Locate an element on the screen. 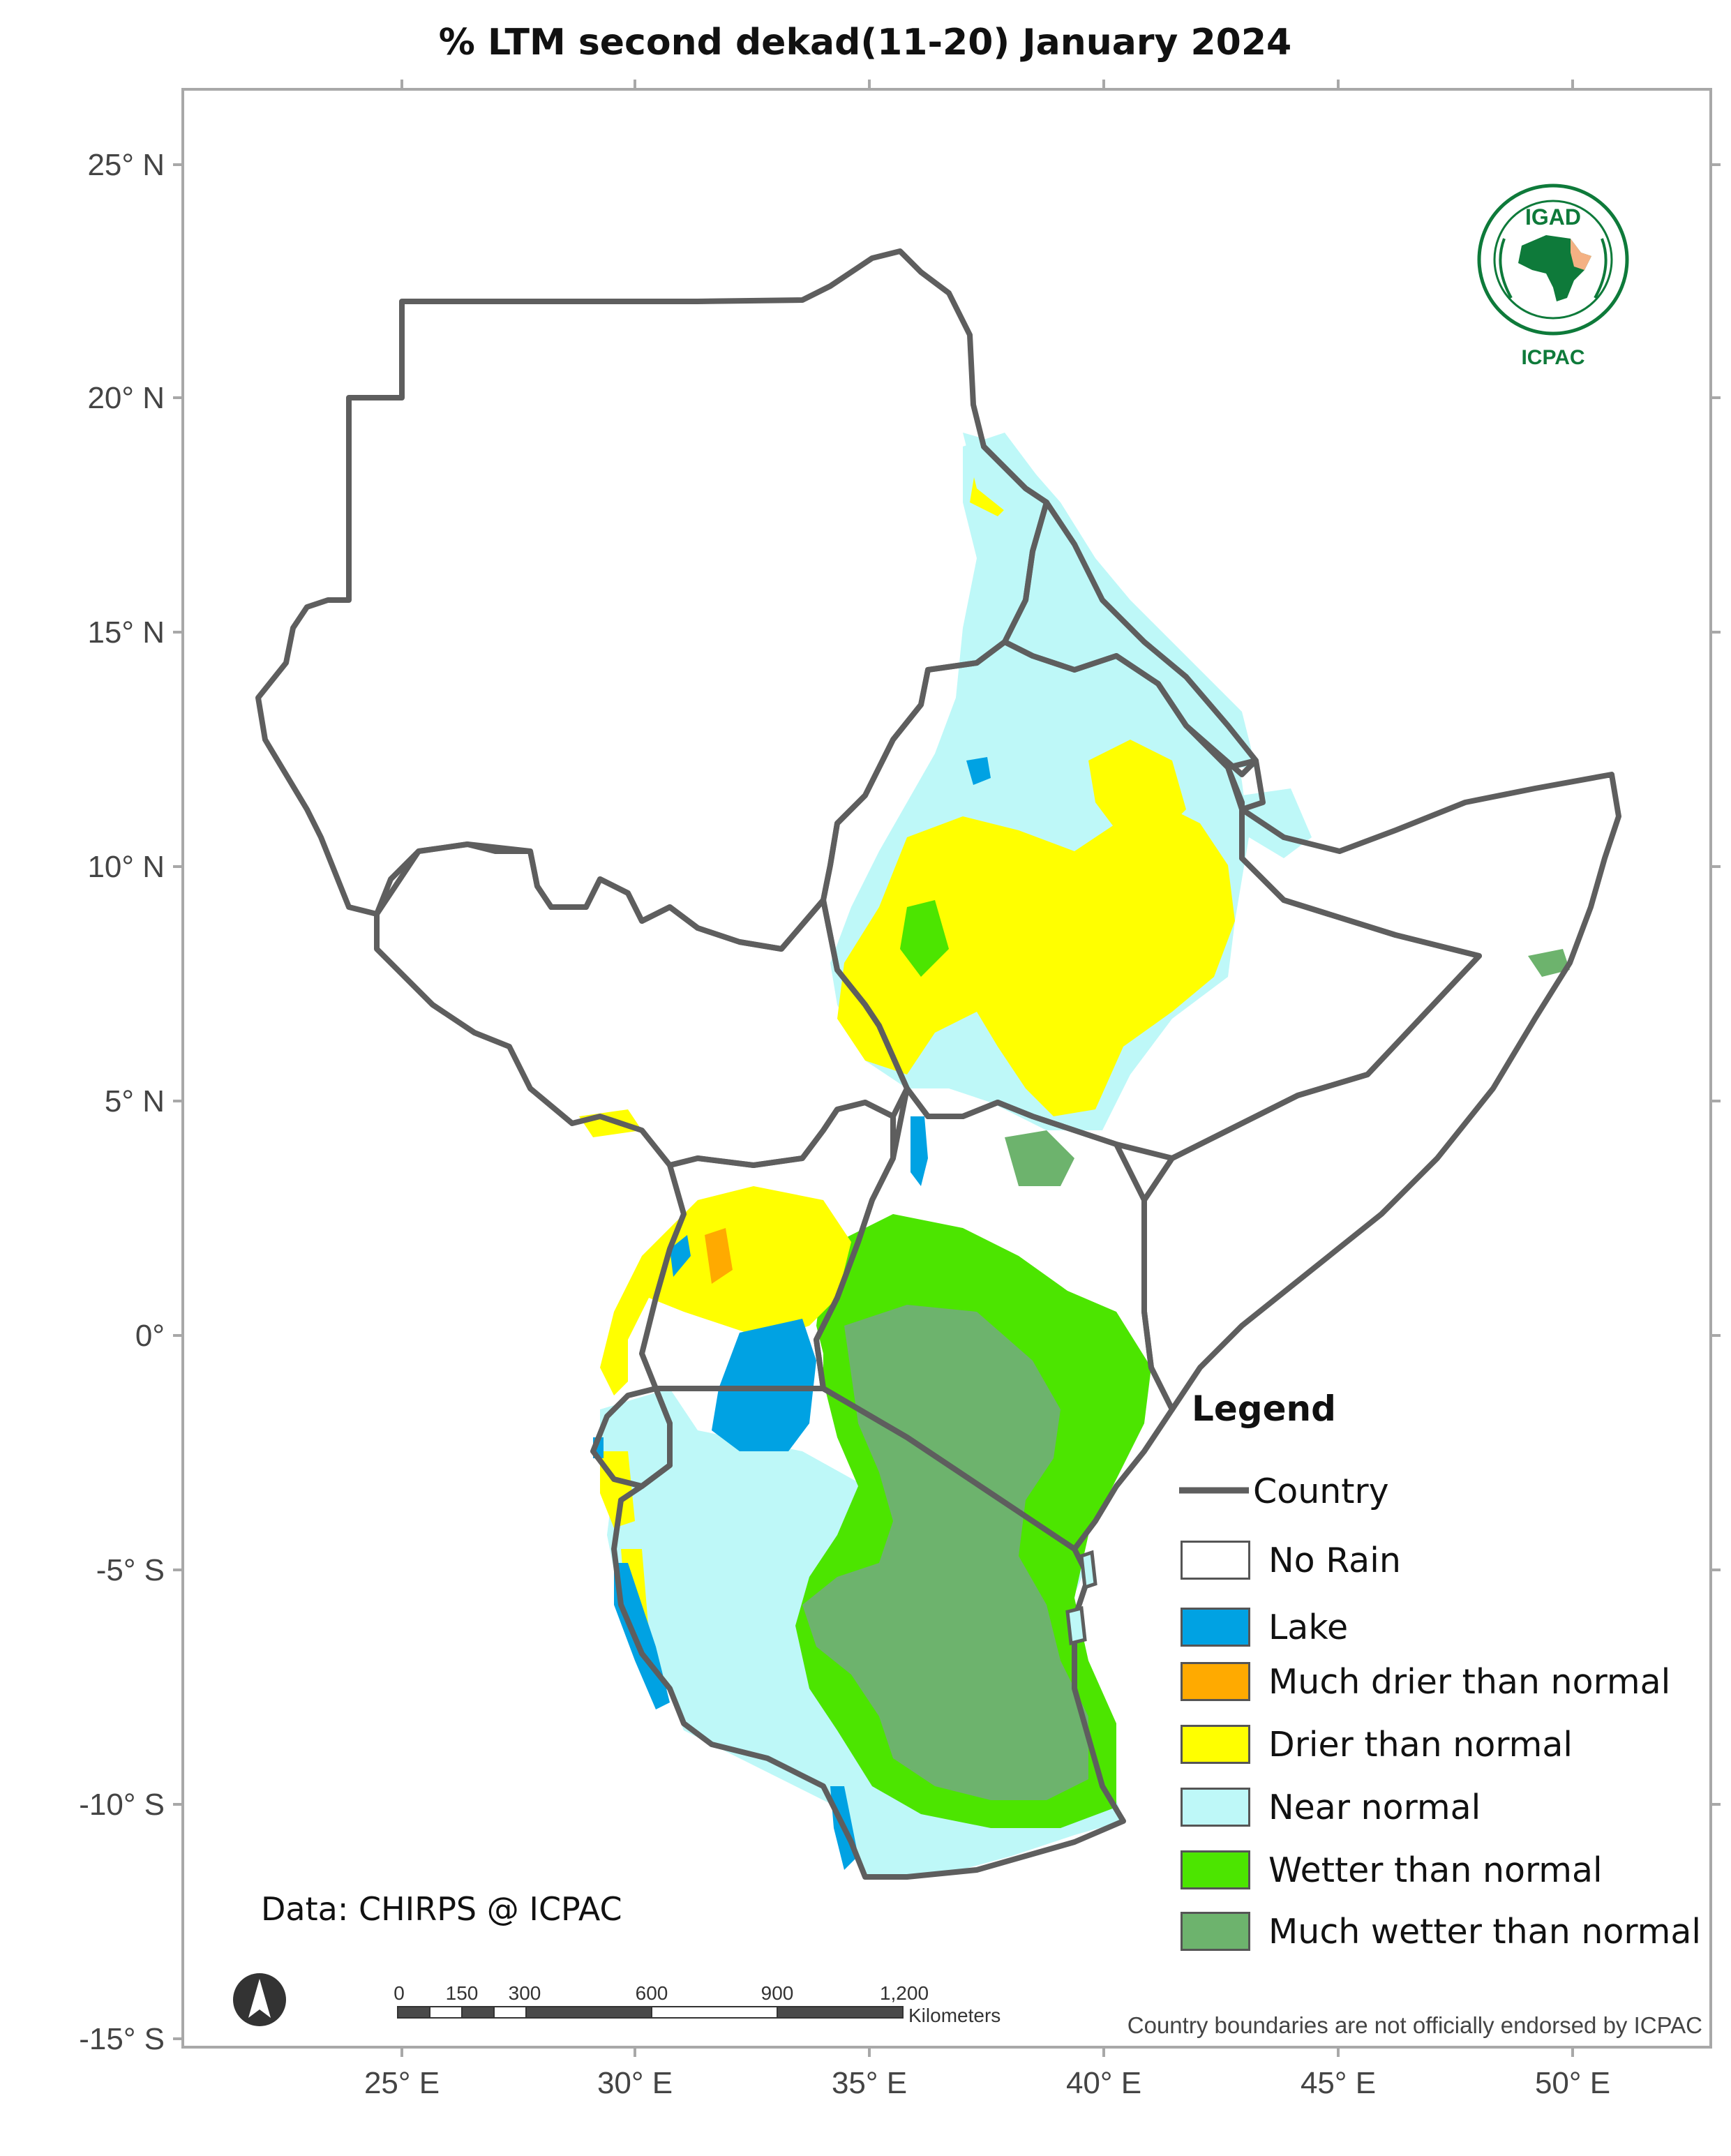  scale-unit: Kilometers is located at coordinates (954, 2015).